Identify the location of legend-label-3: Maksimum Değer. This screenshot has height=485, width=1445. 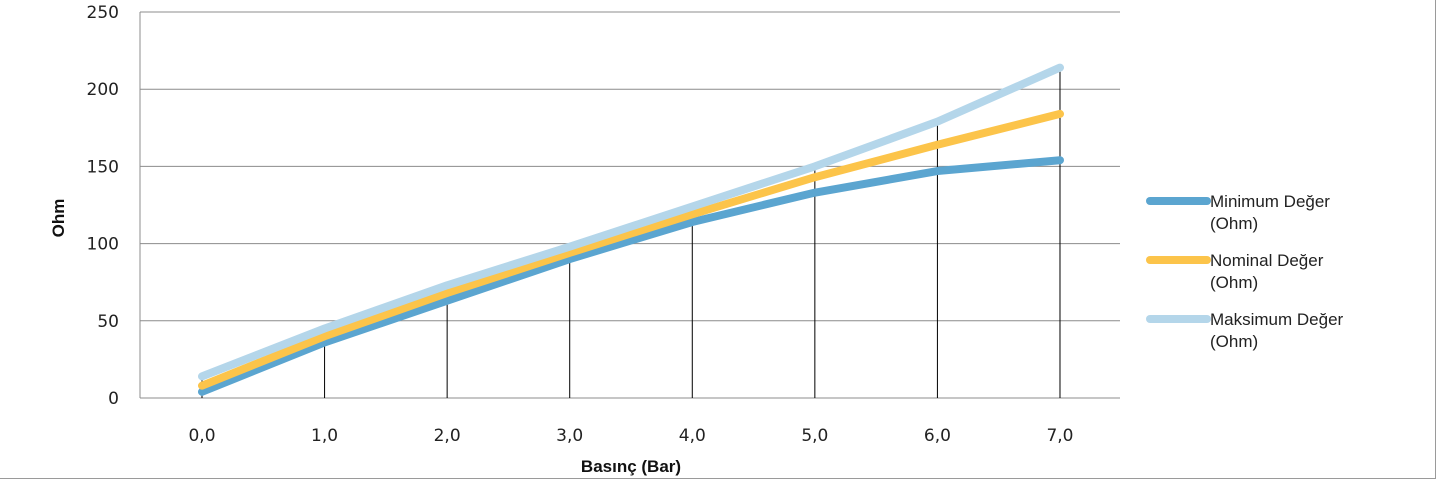
(1277, 319).